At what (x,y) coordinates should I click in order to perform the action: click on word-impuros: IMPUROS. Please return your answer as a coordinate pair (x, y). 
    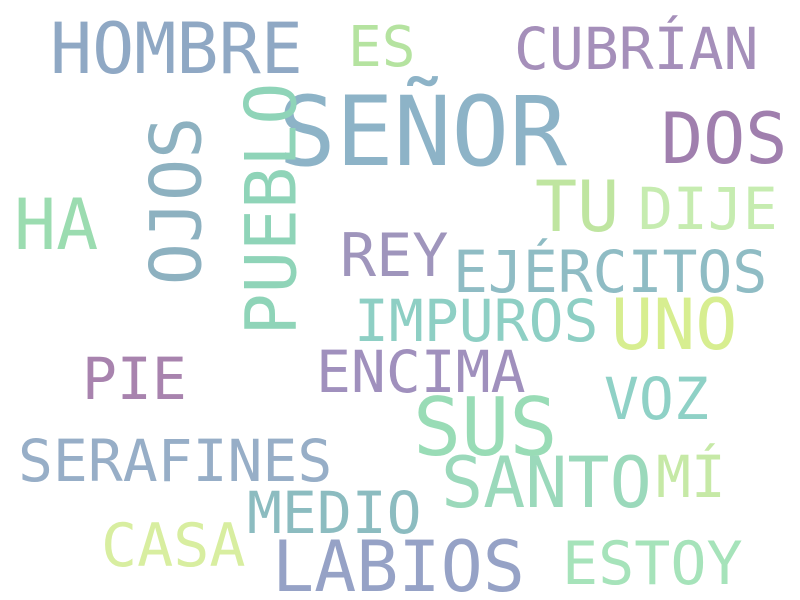
    Looking at the image, I should click on (476, 321).